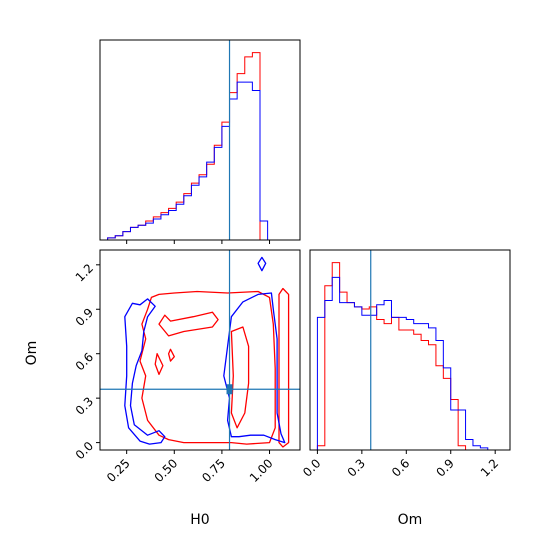  What do you see at coordinates (199, 520) in the screenshot?
I see `x-axis-label-h0: H0` at bounding box center [199, 520].